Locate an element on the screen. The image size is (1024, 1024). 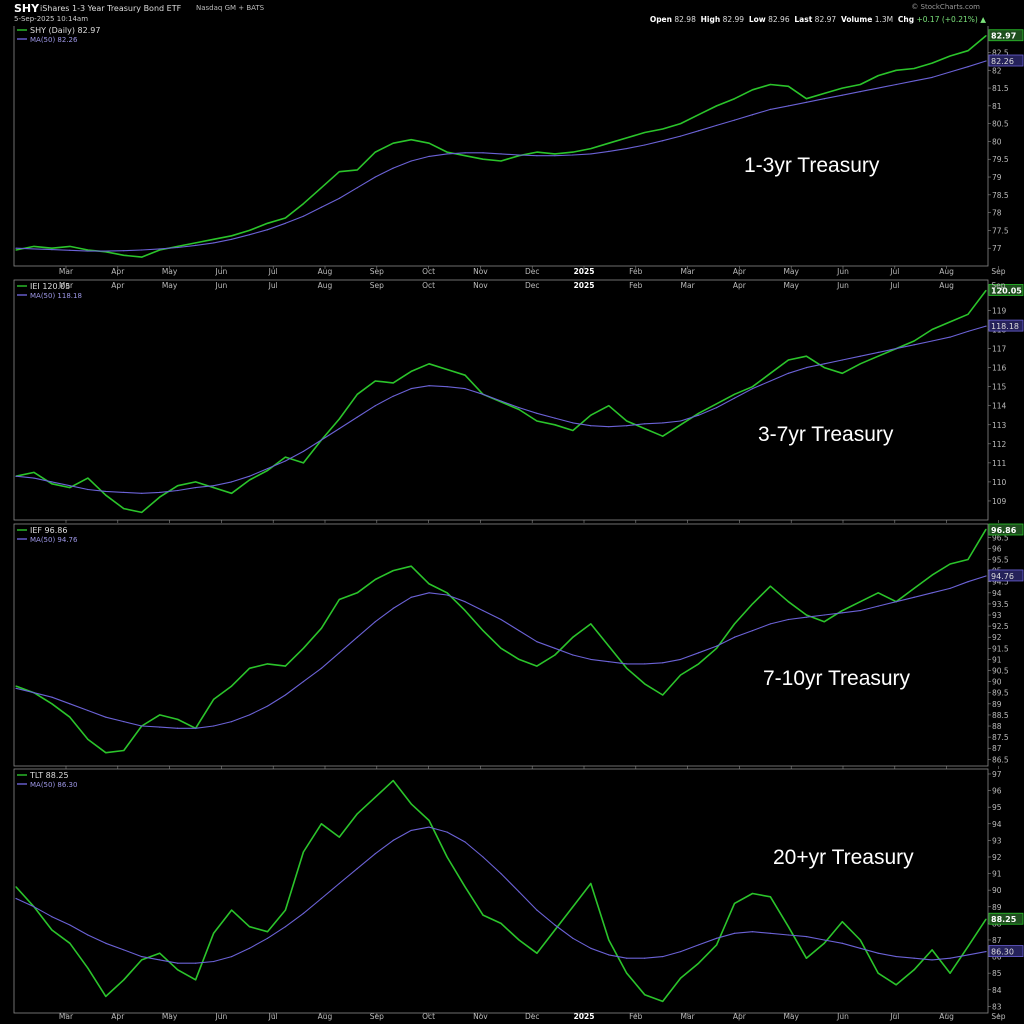
x-axis-label: Jun is located at coordinates (221, 271).